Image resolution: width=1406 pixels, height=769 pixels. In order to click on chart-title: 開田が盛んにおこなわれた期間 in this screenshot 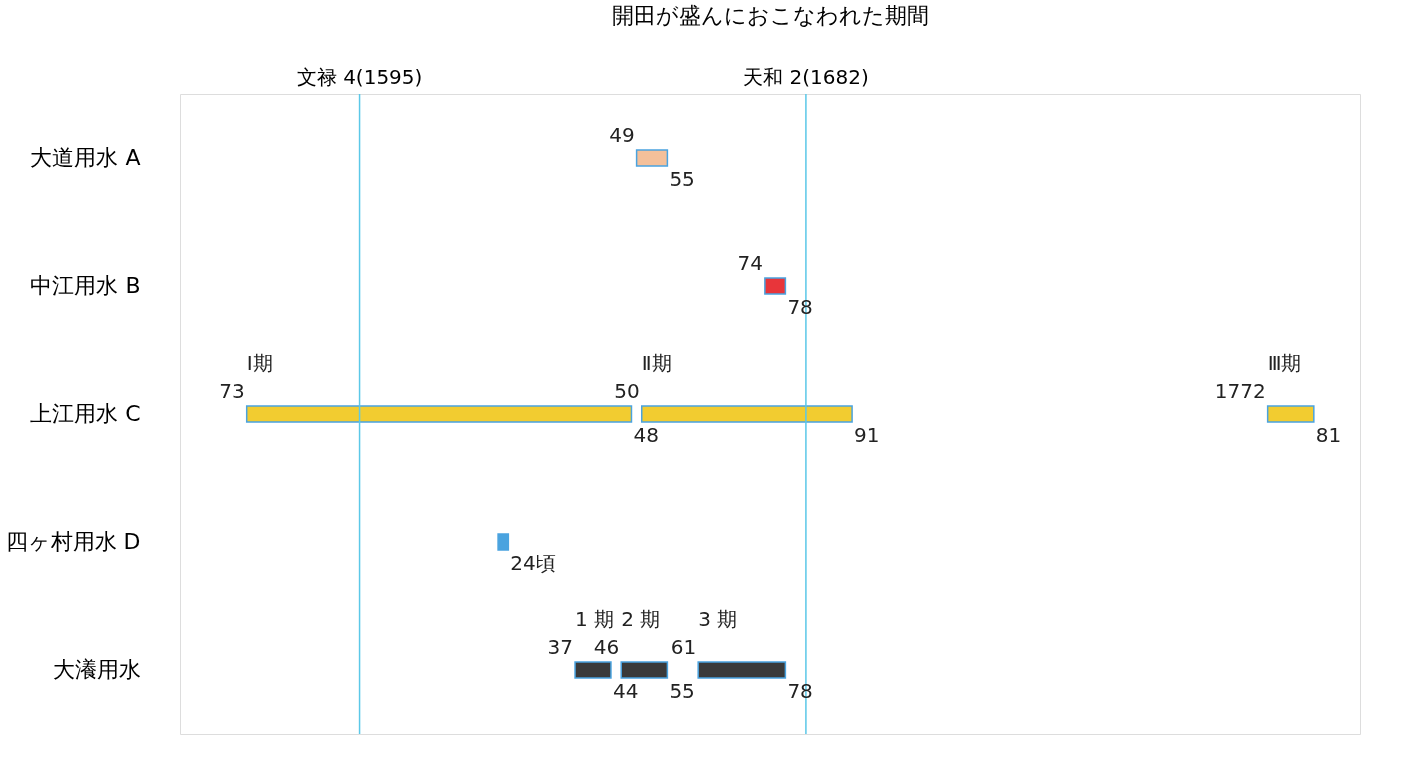, I will do `click(770, 15)`.